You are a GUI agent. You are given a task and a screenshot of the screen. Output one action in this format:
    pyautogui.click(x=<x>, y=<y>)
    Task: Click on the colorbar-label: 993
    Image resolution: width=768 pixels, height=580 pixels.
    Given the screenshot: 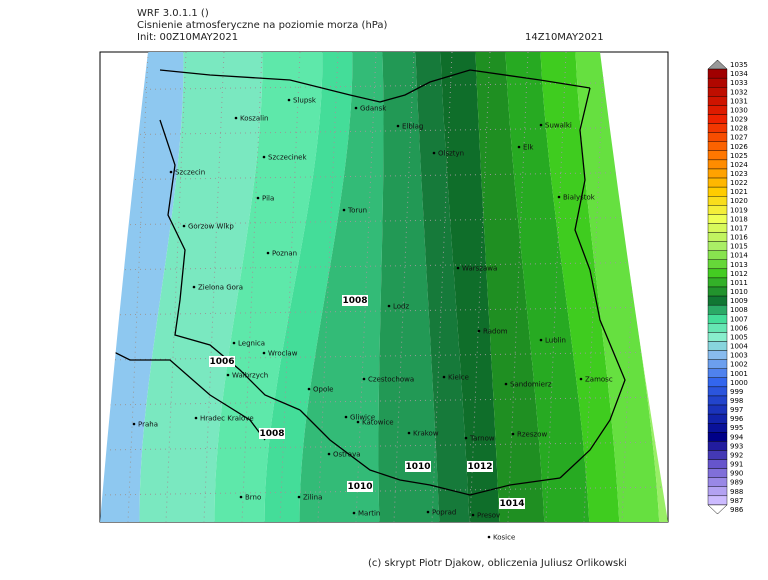 What is the action you would take?
    pyautogui.click(x=736, y=446)
    